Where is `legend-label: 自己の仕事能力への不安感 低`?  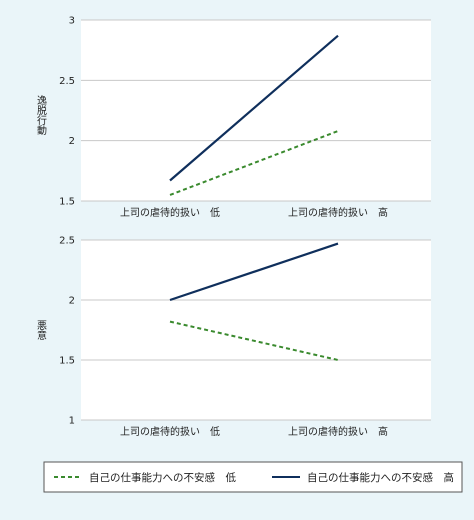 legend-label: 自己の仕事能力への不安感 低 is located at coordinates (162, 477).